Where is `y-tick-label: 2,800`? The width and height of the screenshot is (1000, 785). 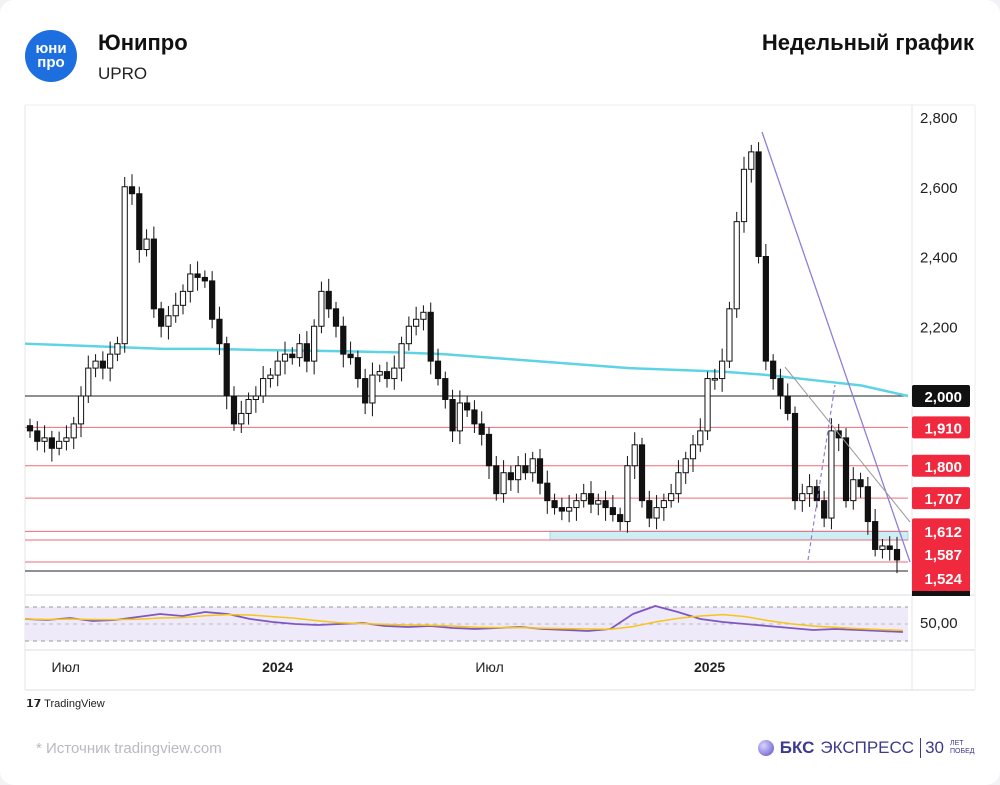
y-tick-label: 2,800 is located at coordinates (939, 118).